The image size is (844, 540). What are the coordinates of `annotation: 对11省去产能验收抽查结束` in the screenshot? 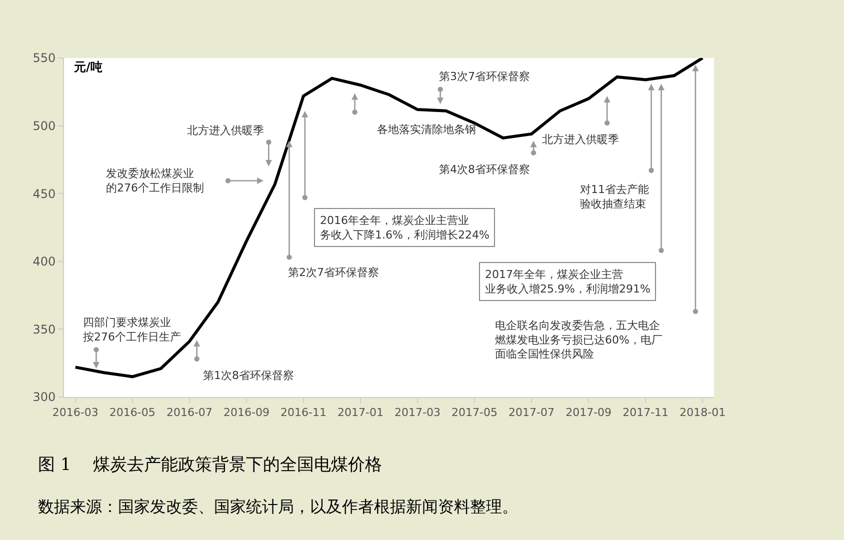 It's located at (614, 196).